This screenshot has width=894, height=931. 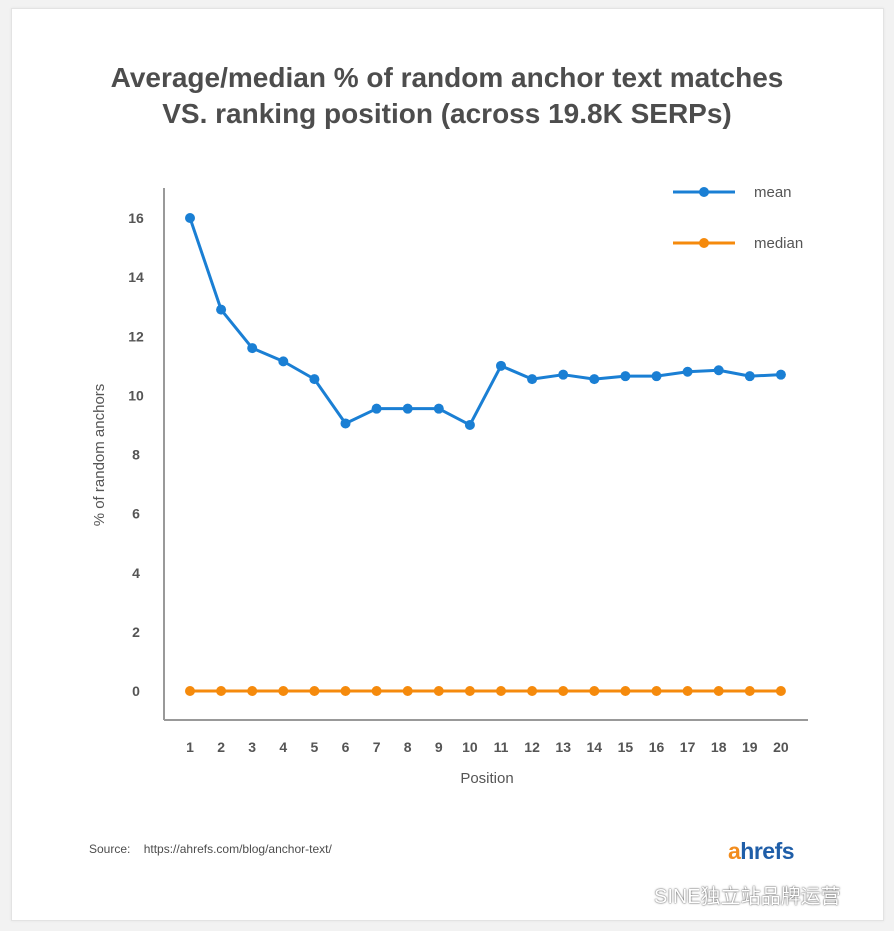 I want to click on x-tick-label: 13, so click(x=563, y=747).